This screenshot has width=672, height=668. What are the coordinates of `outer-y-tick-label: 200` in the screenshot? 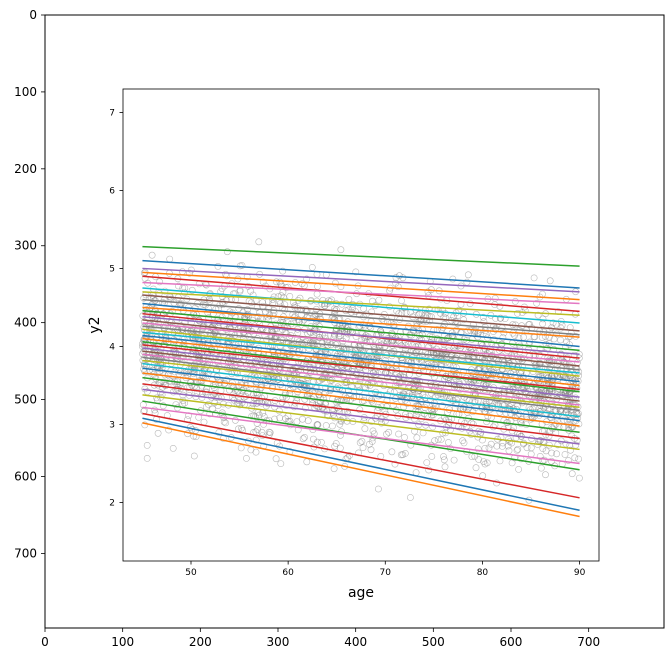 It's located at (25, 169).